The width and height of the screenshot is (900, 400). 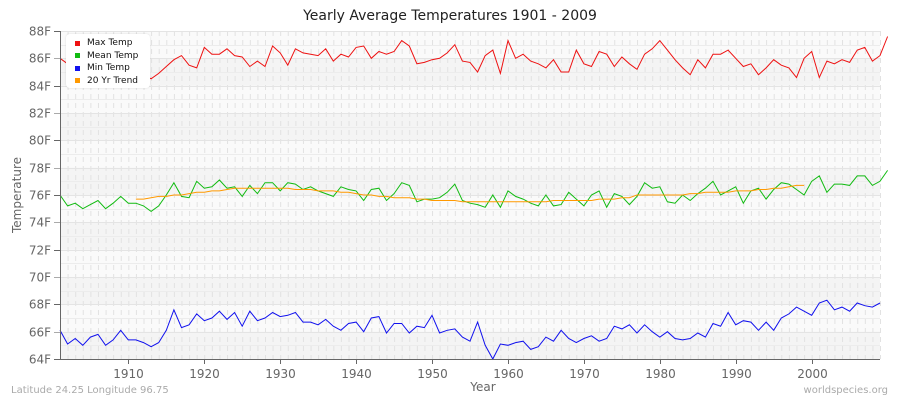 I want to click on legend-label: 20 Yr Trend, so click(x=113, y=80).